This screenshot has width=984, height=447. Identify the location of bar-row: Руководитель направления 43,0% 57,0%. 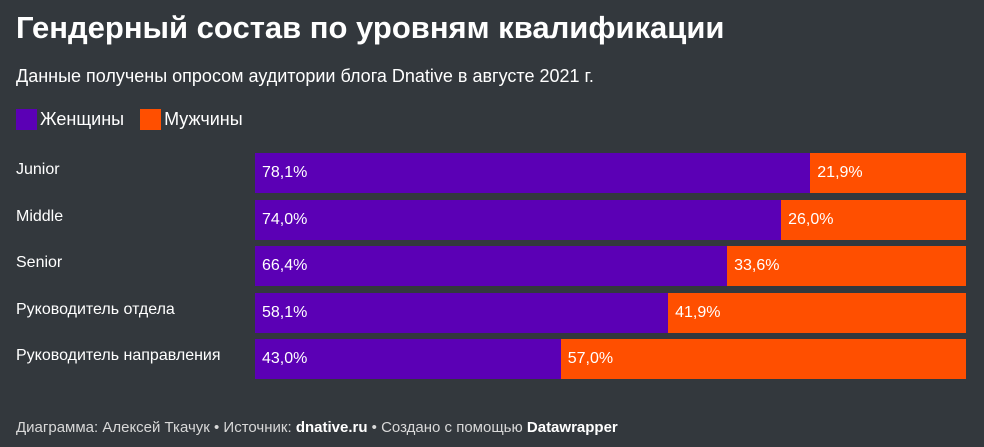
(492, 357).